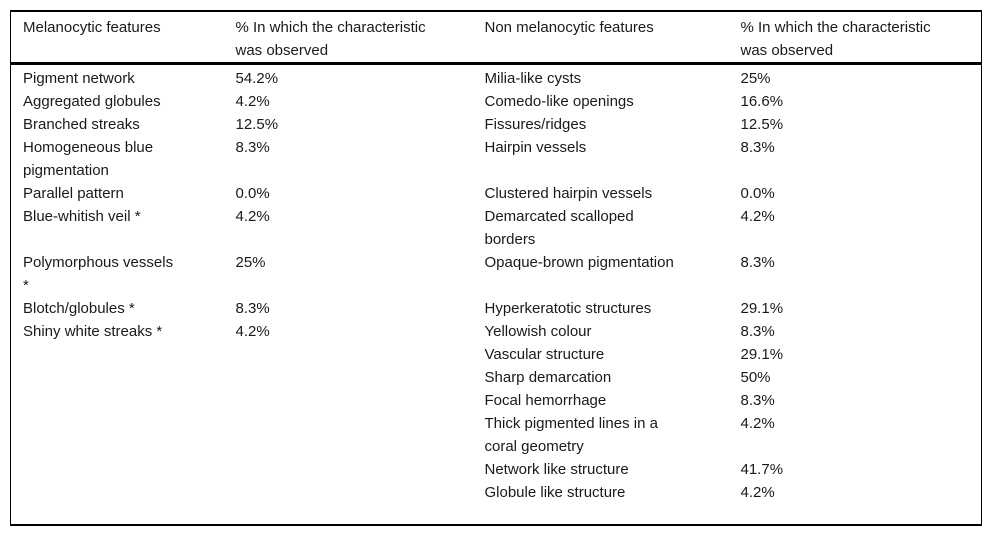  I want to click on table-row: Sharp demarcation 50%, so click(496, 377).